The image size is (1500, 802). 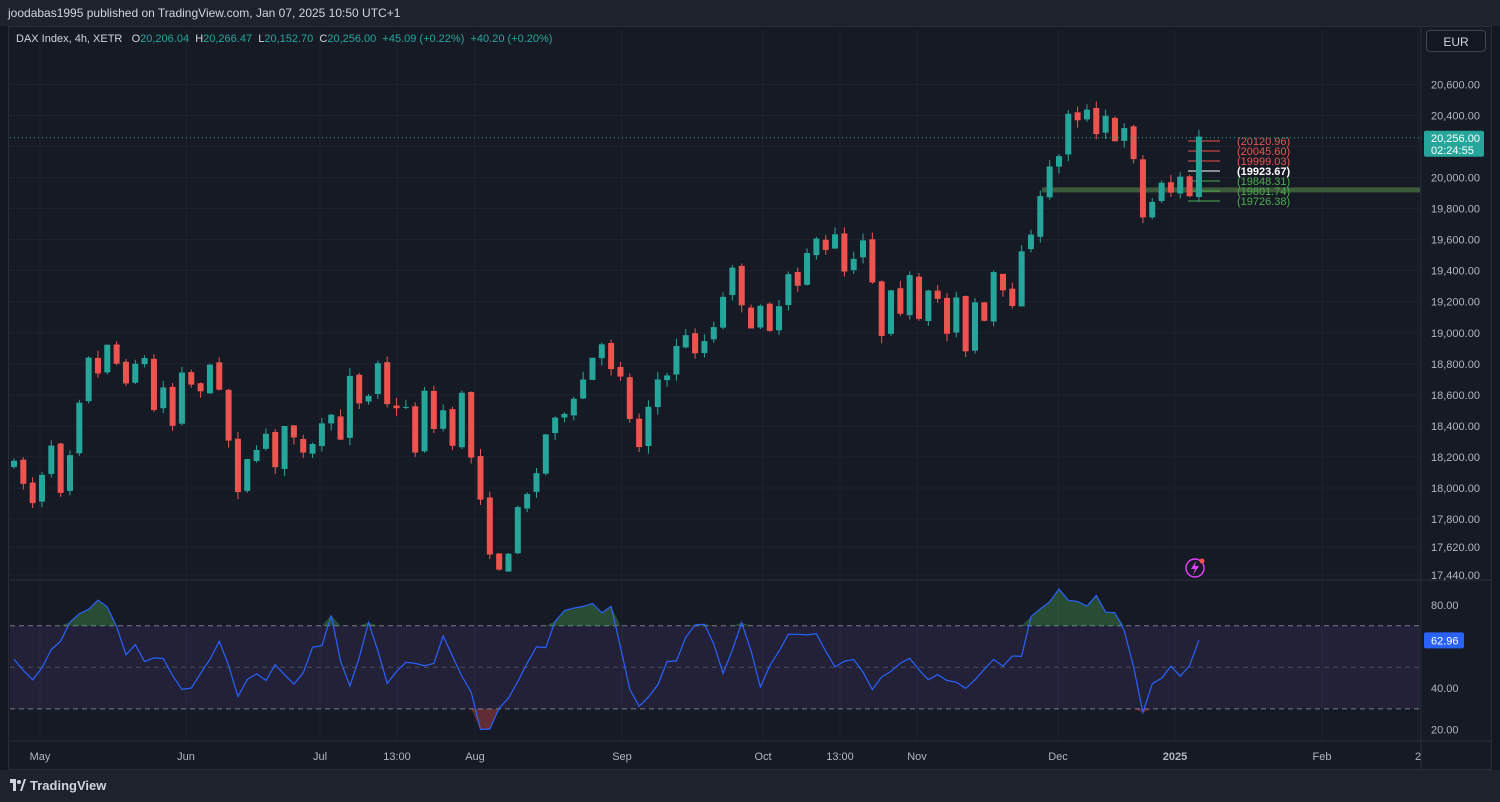 What do you see at coordinates (1263, 152) in the screenshot?
I see `level-label: (20045.60)` at bounding box center [1263, 152].